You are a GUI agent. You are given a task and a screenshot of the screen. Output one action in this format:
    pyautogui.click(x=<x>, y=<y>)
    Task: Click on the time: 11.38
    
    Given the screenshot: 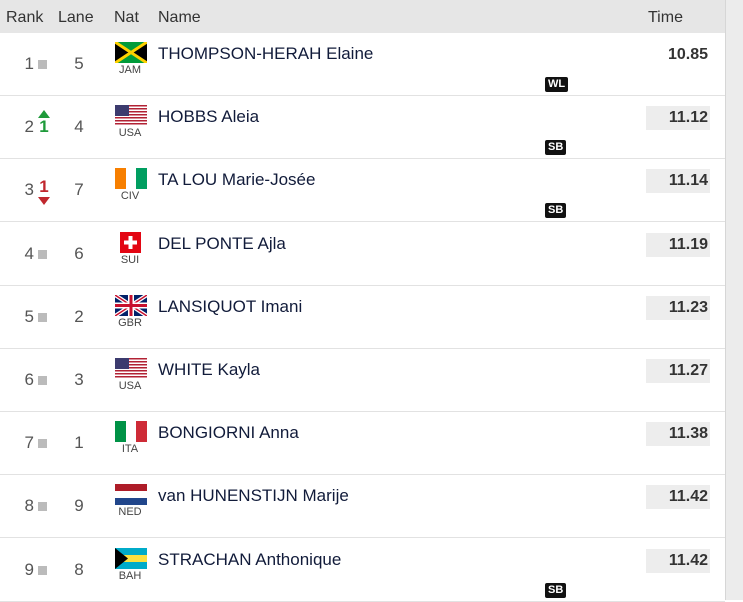 What is the action you would take?
    pyautogui.click(x=678, y=434)
    